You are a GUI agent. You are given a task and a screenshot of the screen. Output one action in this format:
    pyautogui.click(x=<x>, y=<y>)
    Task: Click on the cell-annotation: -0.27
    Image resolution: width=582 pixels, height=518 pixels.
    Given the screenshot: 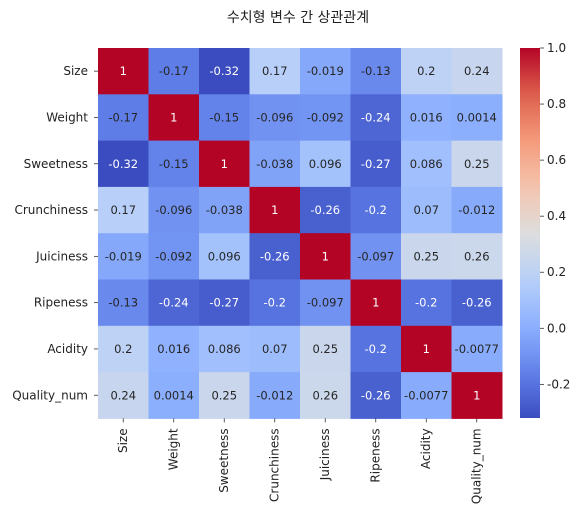 What is the action you would take?
    pyautogui.click(x=376, y=164)
    